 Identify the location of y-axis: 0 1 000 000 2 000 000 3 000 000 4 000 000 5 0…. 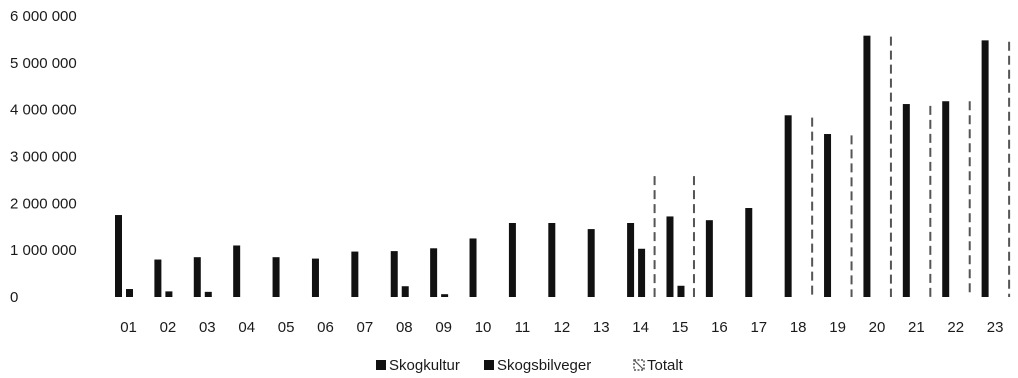
(43, 157).